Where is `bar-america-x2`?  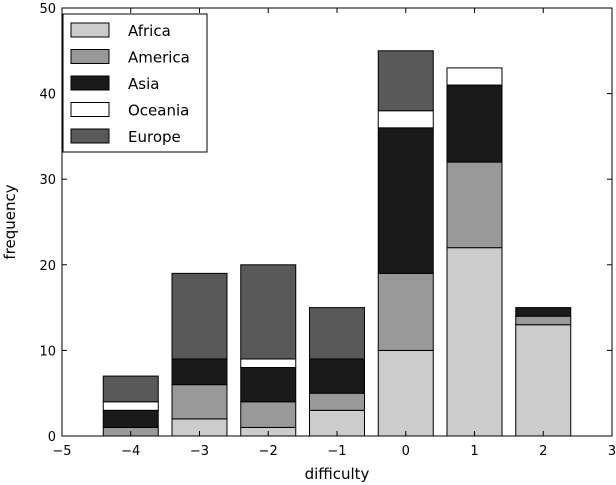 bar-america-x2 is located at coordinates (543, 320).